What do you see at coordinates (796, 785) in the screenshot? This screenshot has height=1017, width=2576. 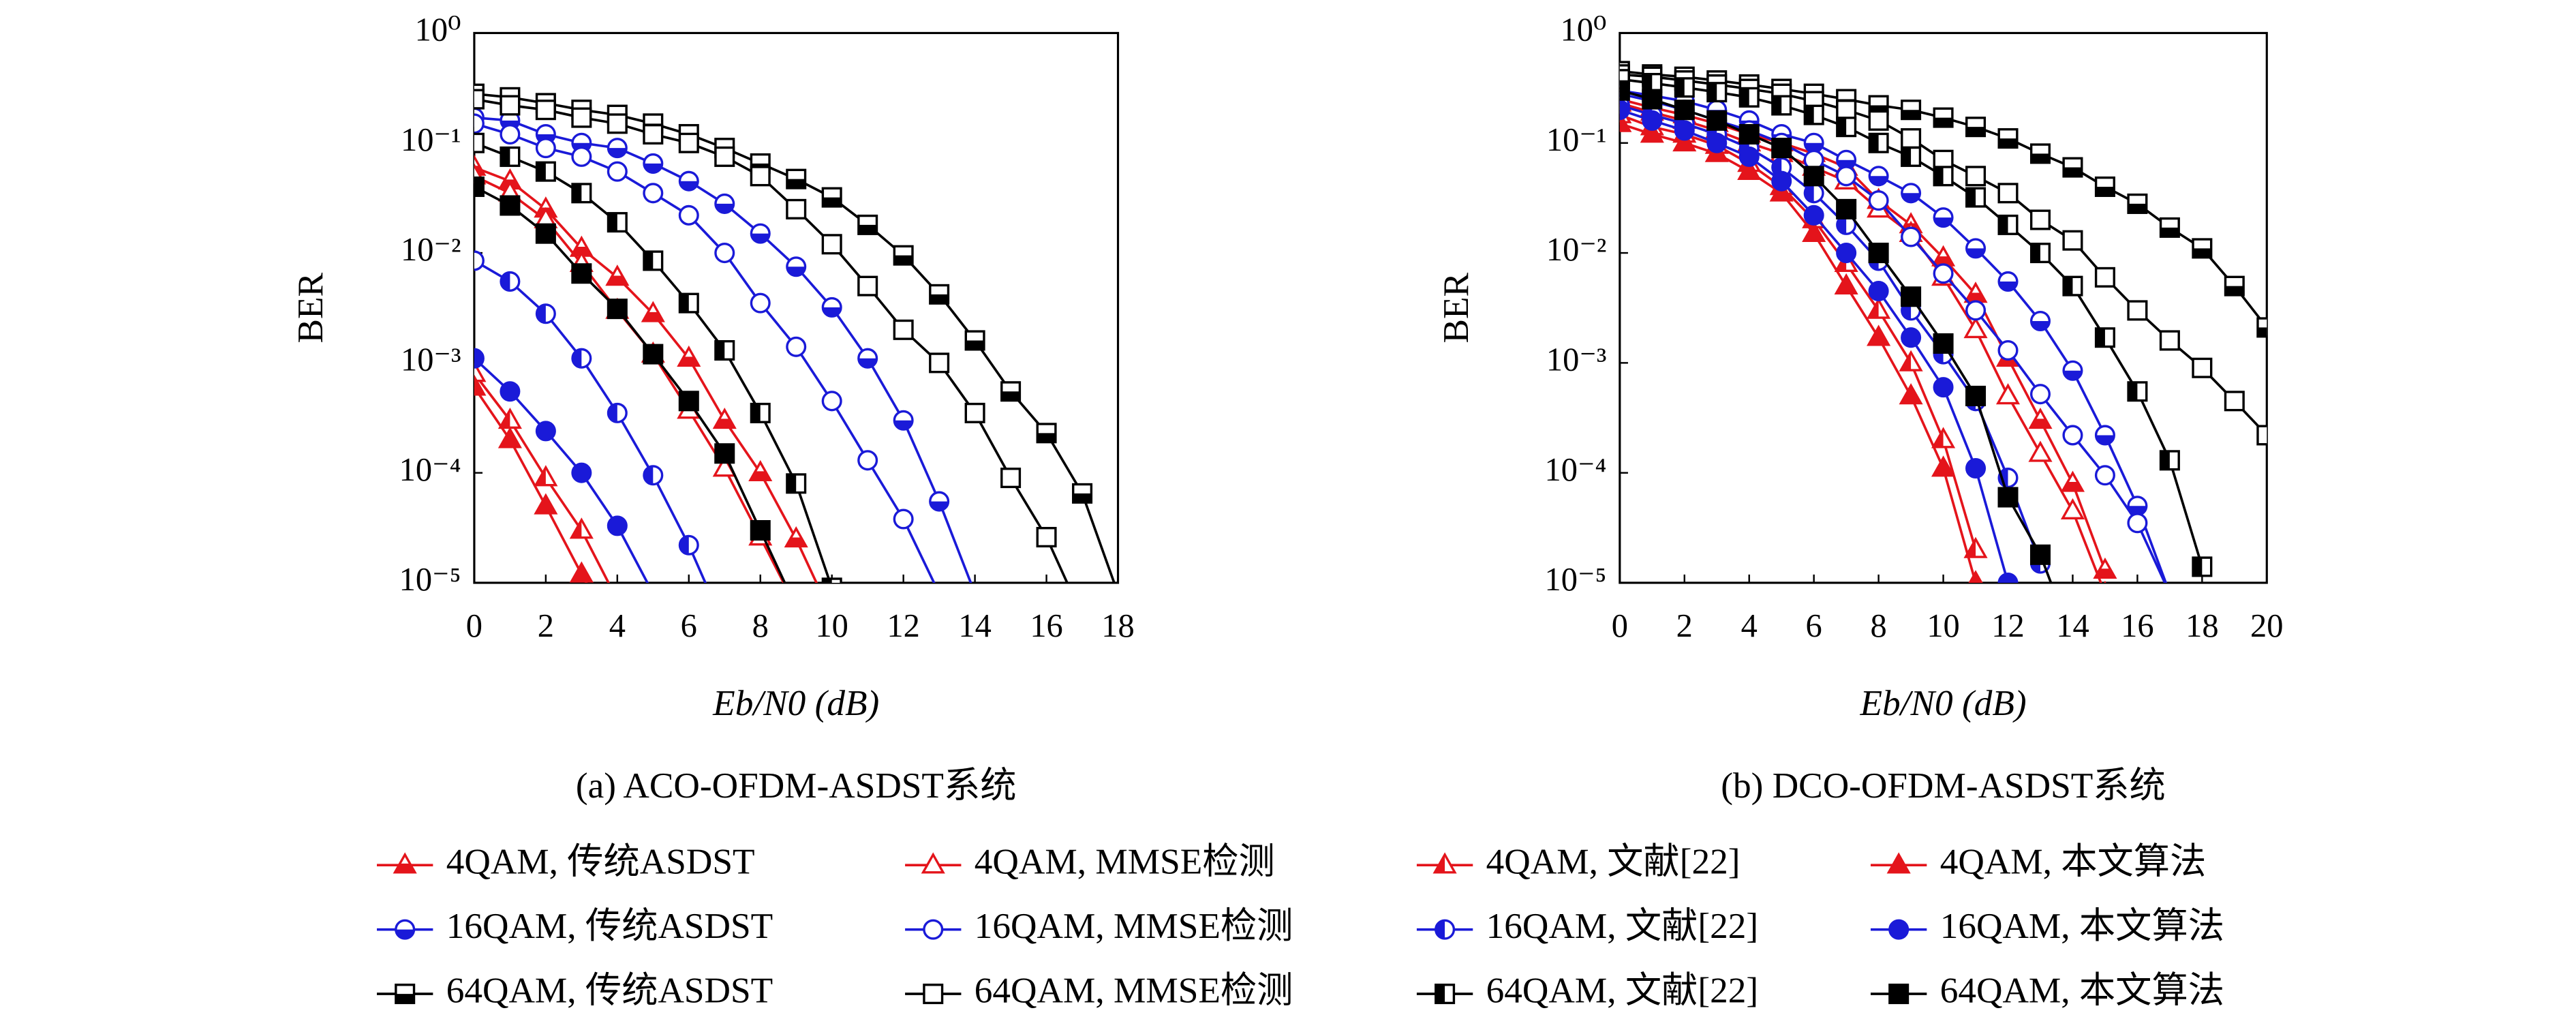 I see `caption: (a) ACO-OFDM-ASDST系统` at bounding box center [796, 785].